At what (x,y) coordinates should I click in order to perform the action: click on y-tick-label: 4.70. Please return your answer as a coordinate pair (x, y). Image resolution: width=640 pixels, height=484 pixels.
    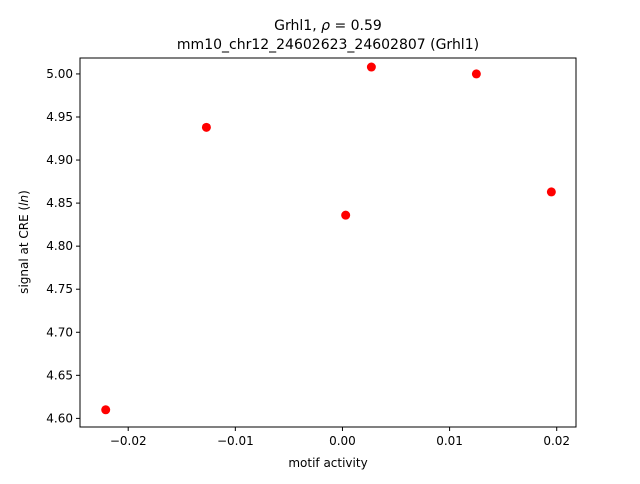
    Looking at the image, I should click on (59, 332).